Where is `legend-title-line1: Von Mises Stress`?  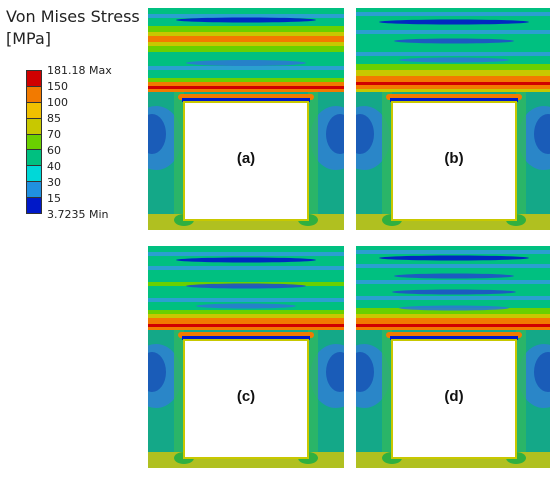
legend-title-line1: Von Mises Stress is located at coordinates (73, 16).